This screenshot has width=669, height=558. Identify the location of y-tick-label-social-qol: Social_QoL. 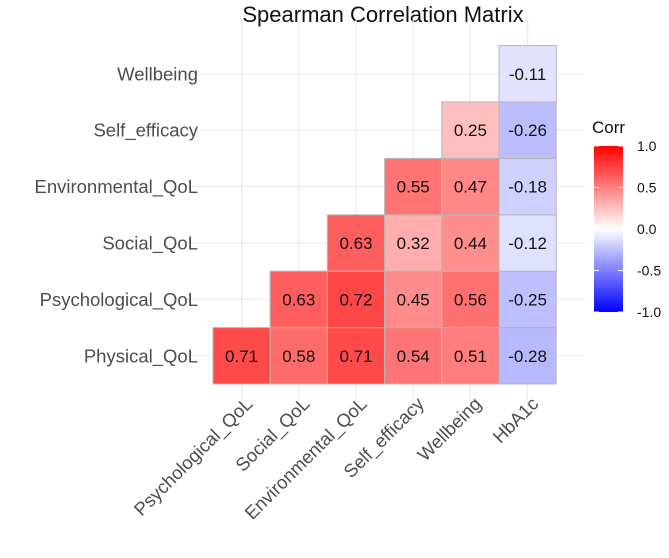
(150, 244).